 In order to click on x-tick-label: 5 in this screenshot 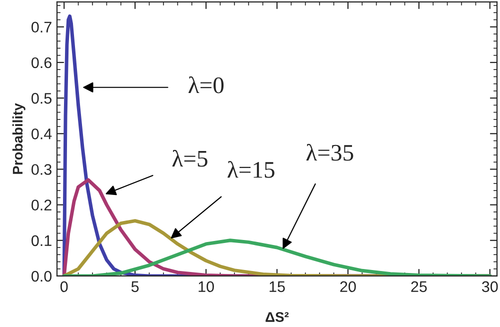, I will do `click(135, 286)`.